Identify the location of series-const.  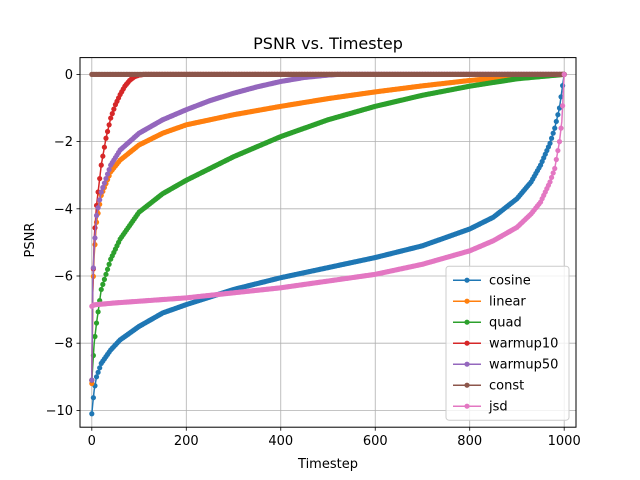
(328, 74).